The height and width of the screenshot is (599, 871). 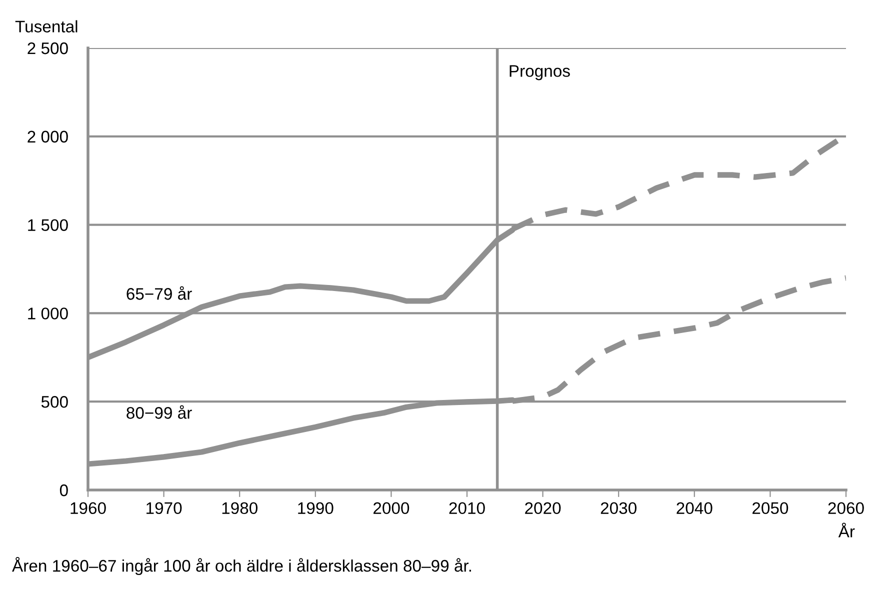 What do you see at coordinates (846, 508) in the screenshot?
I see `x-tick-label: 2060` at bounding box center [846, 508].